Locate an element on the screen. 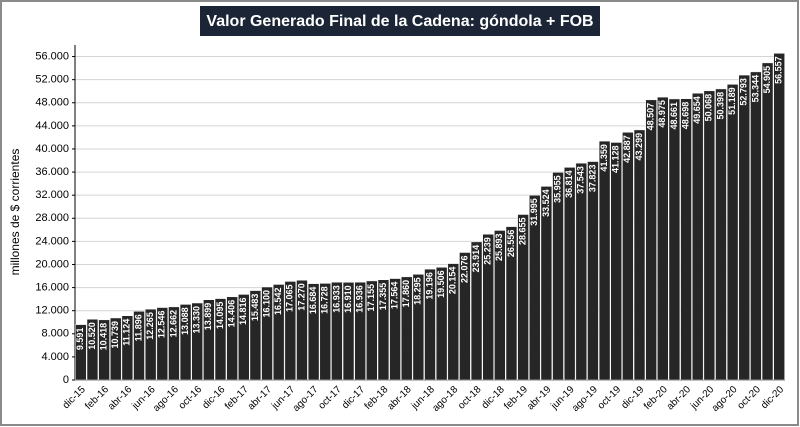 The width and height of the screenshot is (800, 427). y-tick-label: 44.000 is located at coordinates (52, 126).